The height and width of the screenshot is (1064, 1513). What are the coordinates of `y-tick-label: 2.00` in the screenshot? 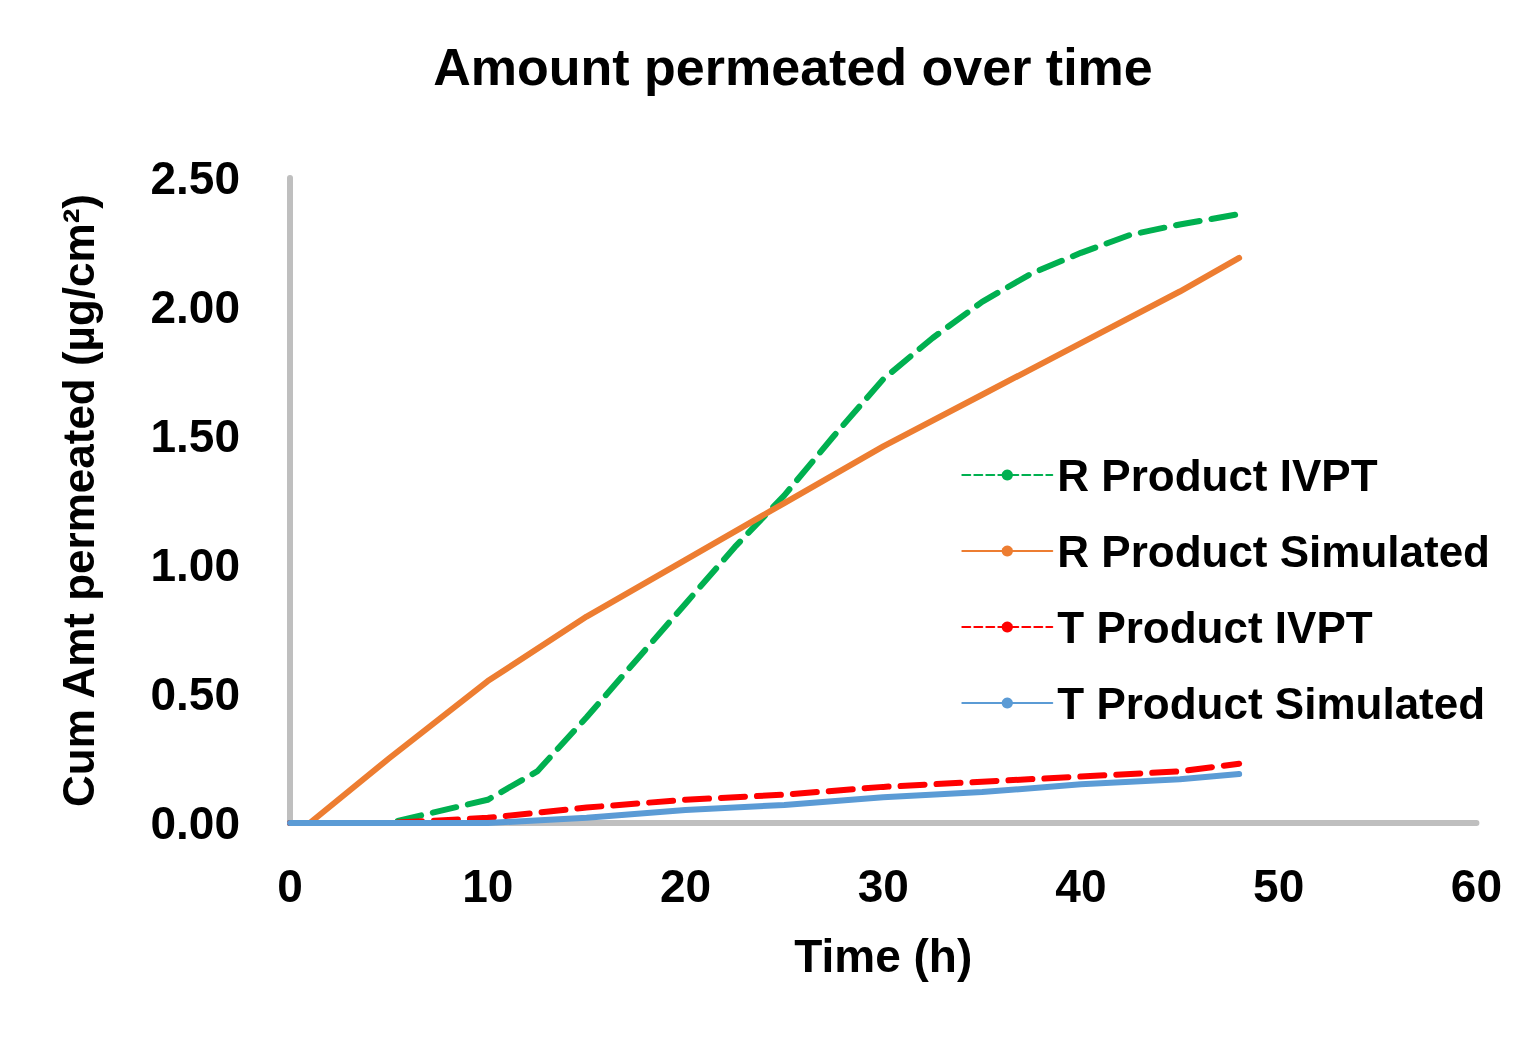 It's located at (195, 307).